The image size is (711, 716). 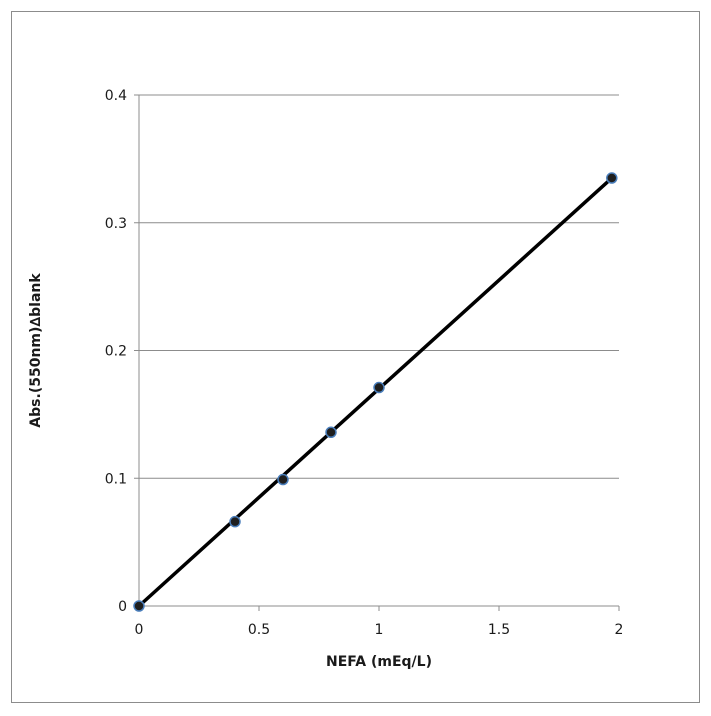 I want to click on x-tick-label: 0, so click(x=139, y=630).